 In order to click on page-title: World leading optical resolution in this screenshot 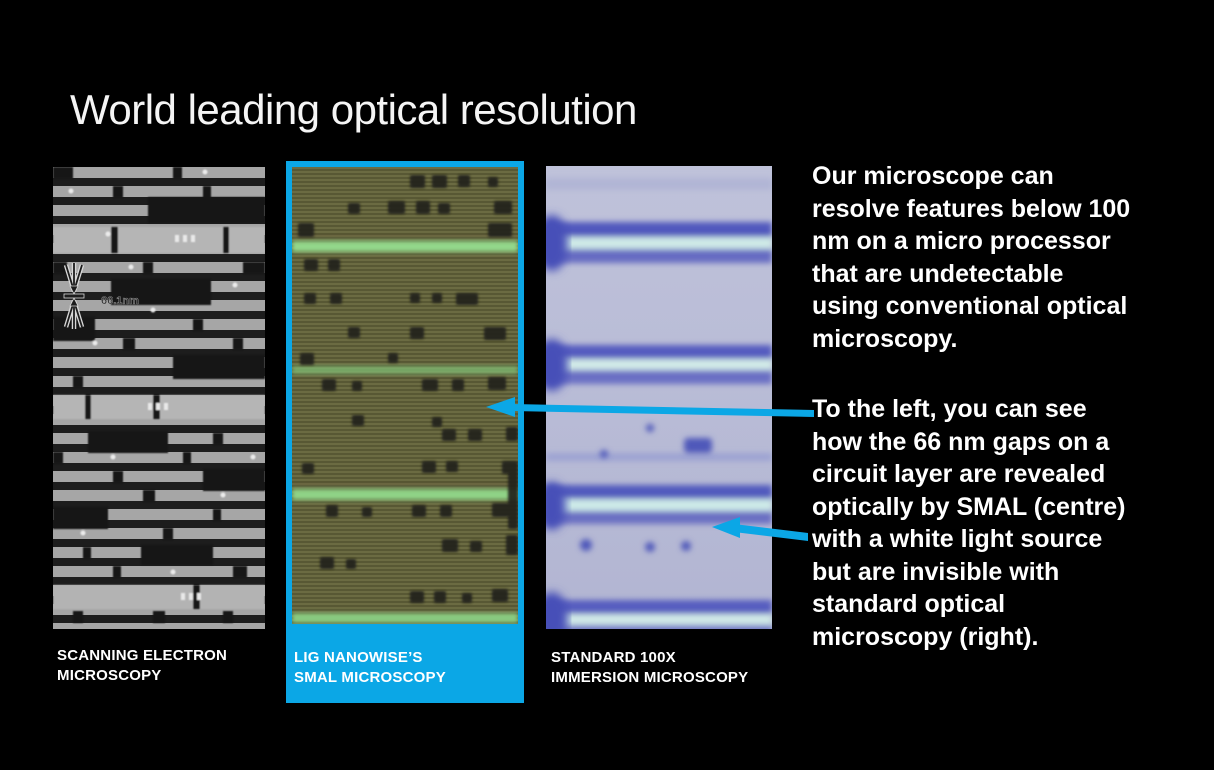, I will do `click(353, 109)`.